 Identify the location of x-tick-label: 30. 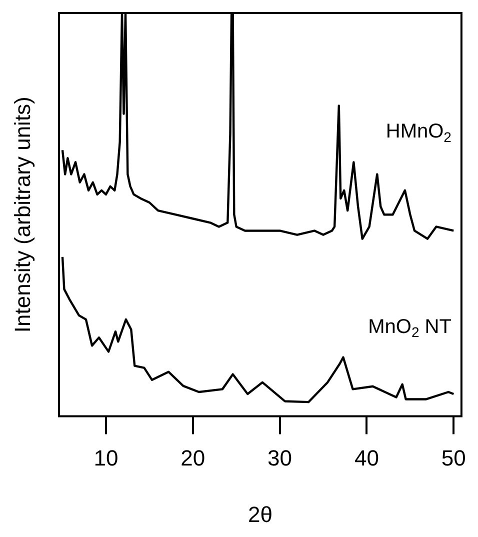
(280, 457).